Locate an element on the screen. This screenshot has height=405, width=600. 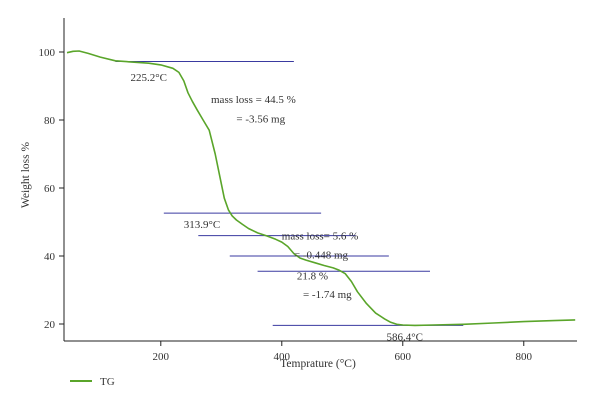
x-axis-title: Temprature (°C) is located at coordinates (318, 364).